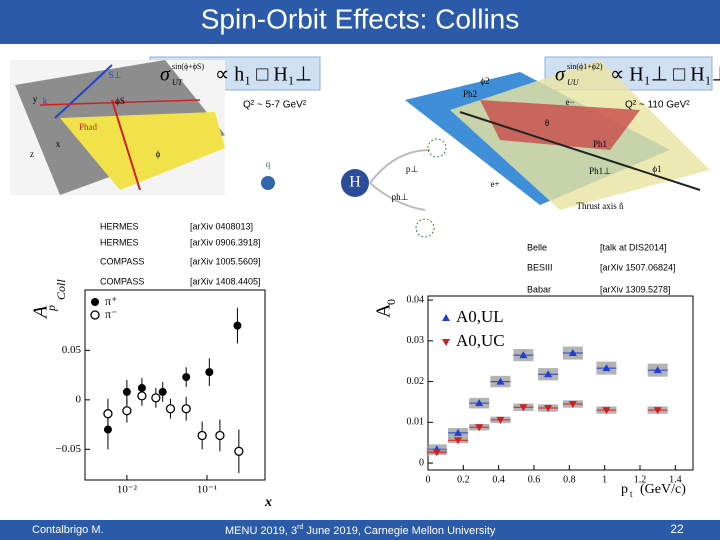 The width and height of the screenshot is (720, 540). Describe the element at coordinates (412, 169) in the screenshot. I see `diagram-label: p⊥` at that location.